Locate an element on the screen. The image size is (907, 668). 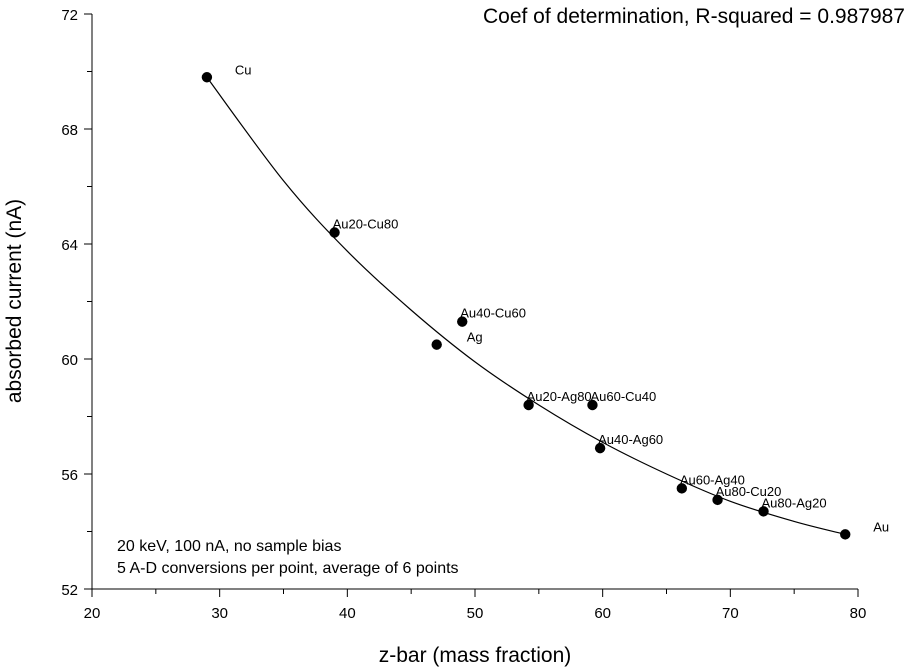
data-point-label: Au20-Cu80 is located at coordinates (366, 224).